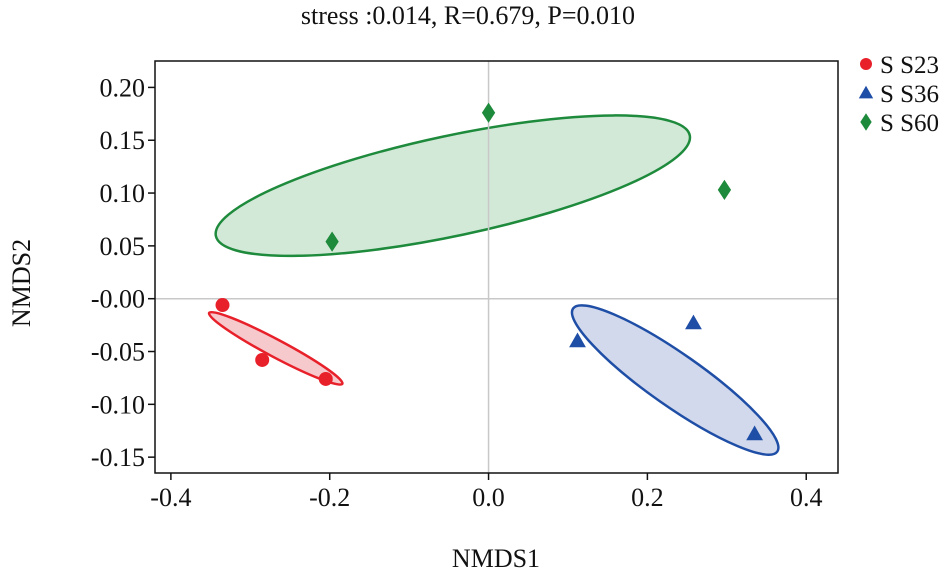 The image size is (951, 572). What do you see at coordinates (118, 352) in the screenshot?
I see `y-tick-label: -0.05` at bounding box center [118, 352].